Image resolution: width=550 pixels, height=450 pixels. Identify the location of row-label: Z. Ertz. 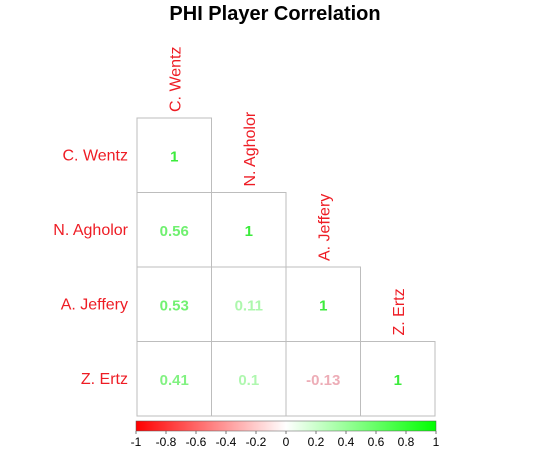
(104, 379).